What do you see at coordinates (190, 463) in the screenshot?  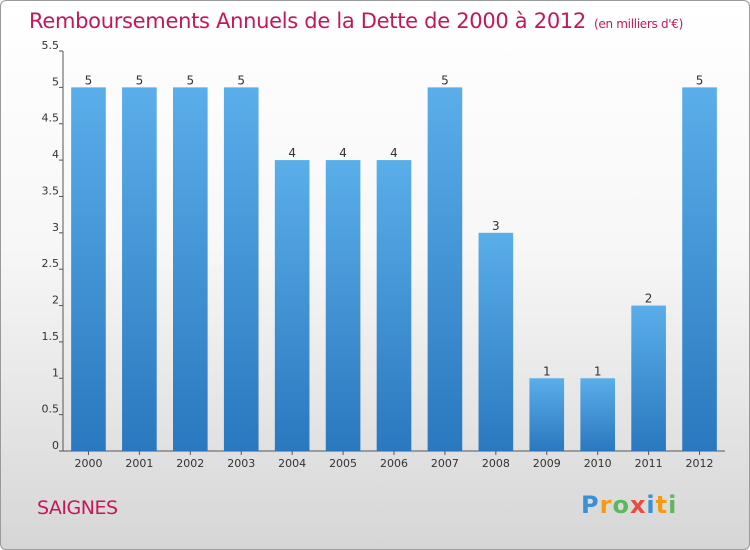 I see `x-tick-label: 2002` at bounding box center [190, 463].